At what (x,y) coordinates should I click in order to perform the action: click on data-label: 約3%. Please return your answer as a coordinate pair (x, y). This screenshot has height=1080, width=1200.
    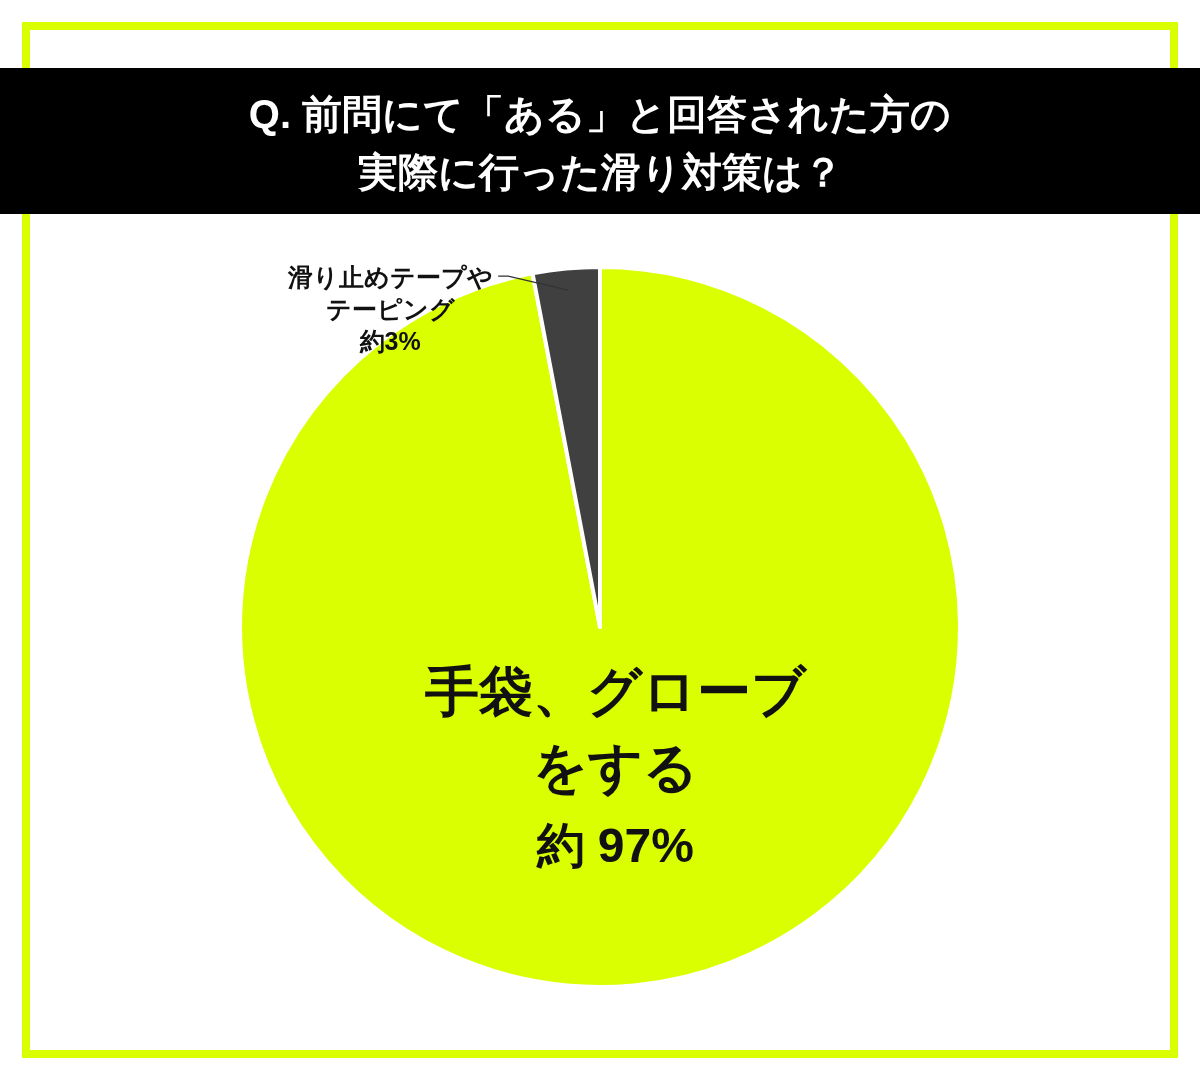
    Looking at the image, I should click on (389, 341).